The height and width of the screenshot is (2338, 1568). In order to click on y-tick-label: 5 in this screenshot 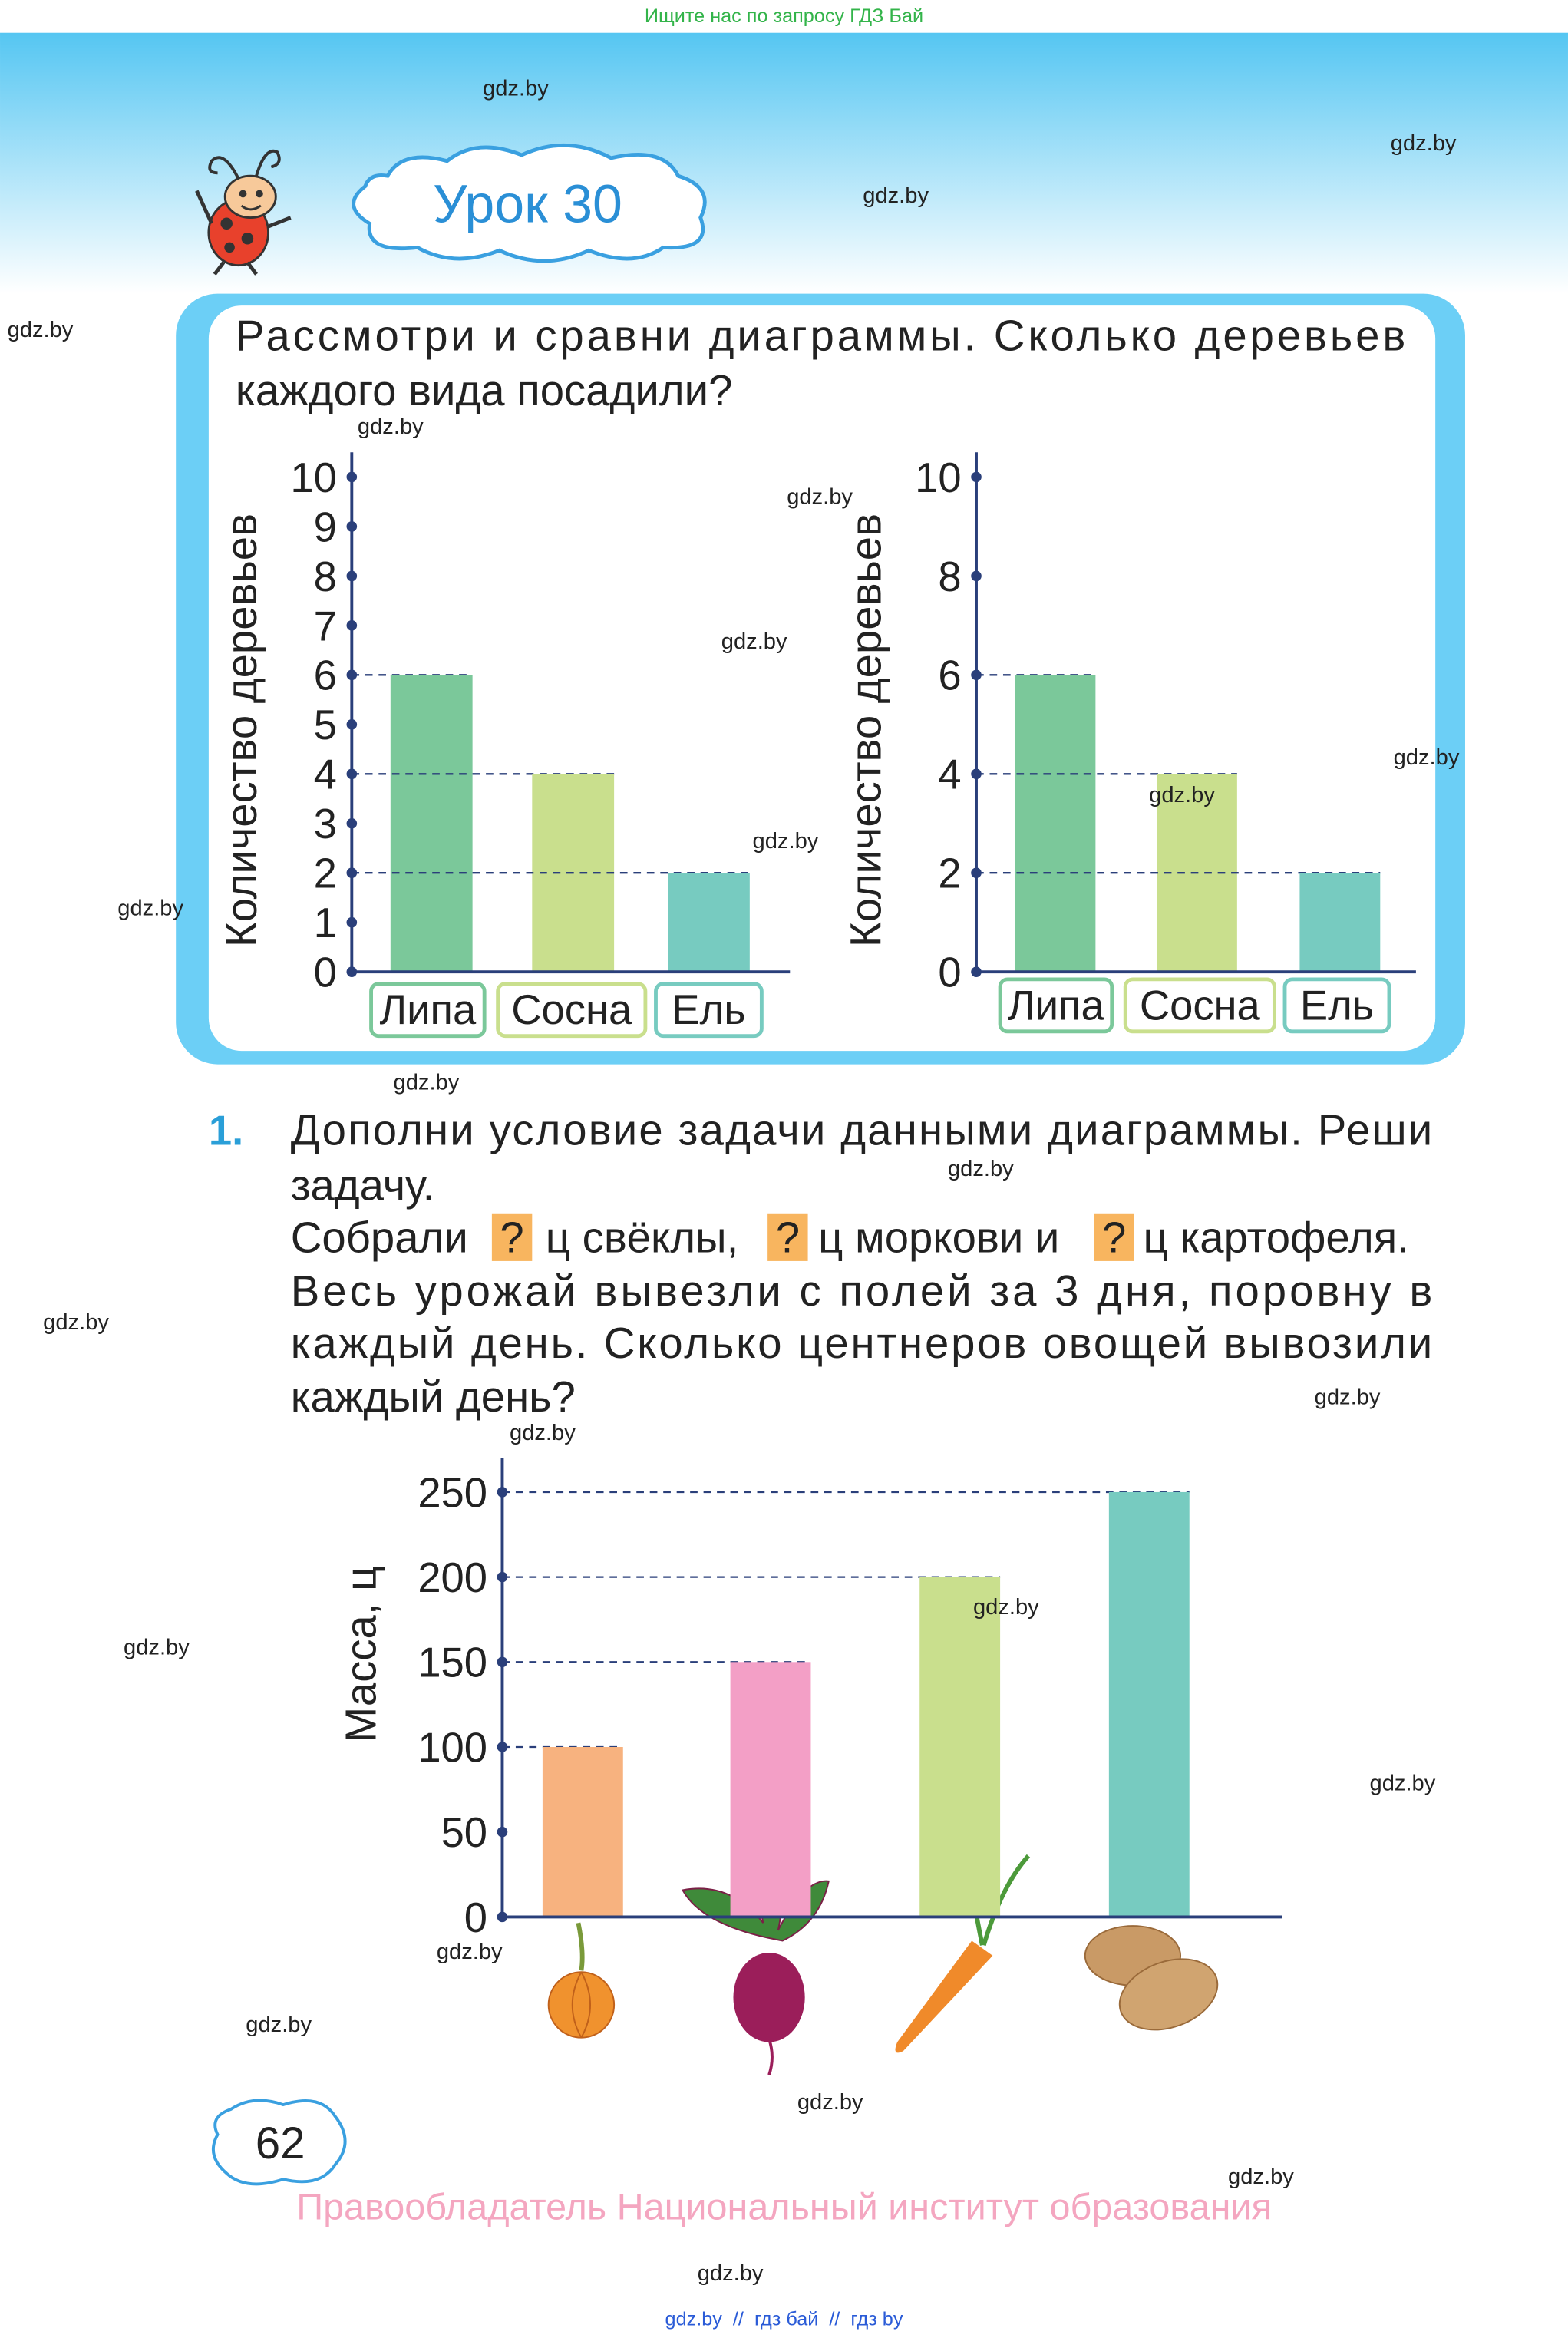, I will do `click(325, 725)`.